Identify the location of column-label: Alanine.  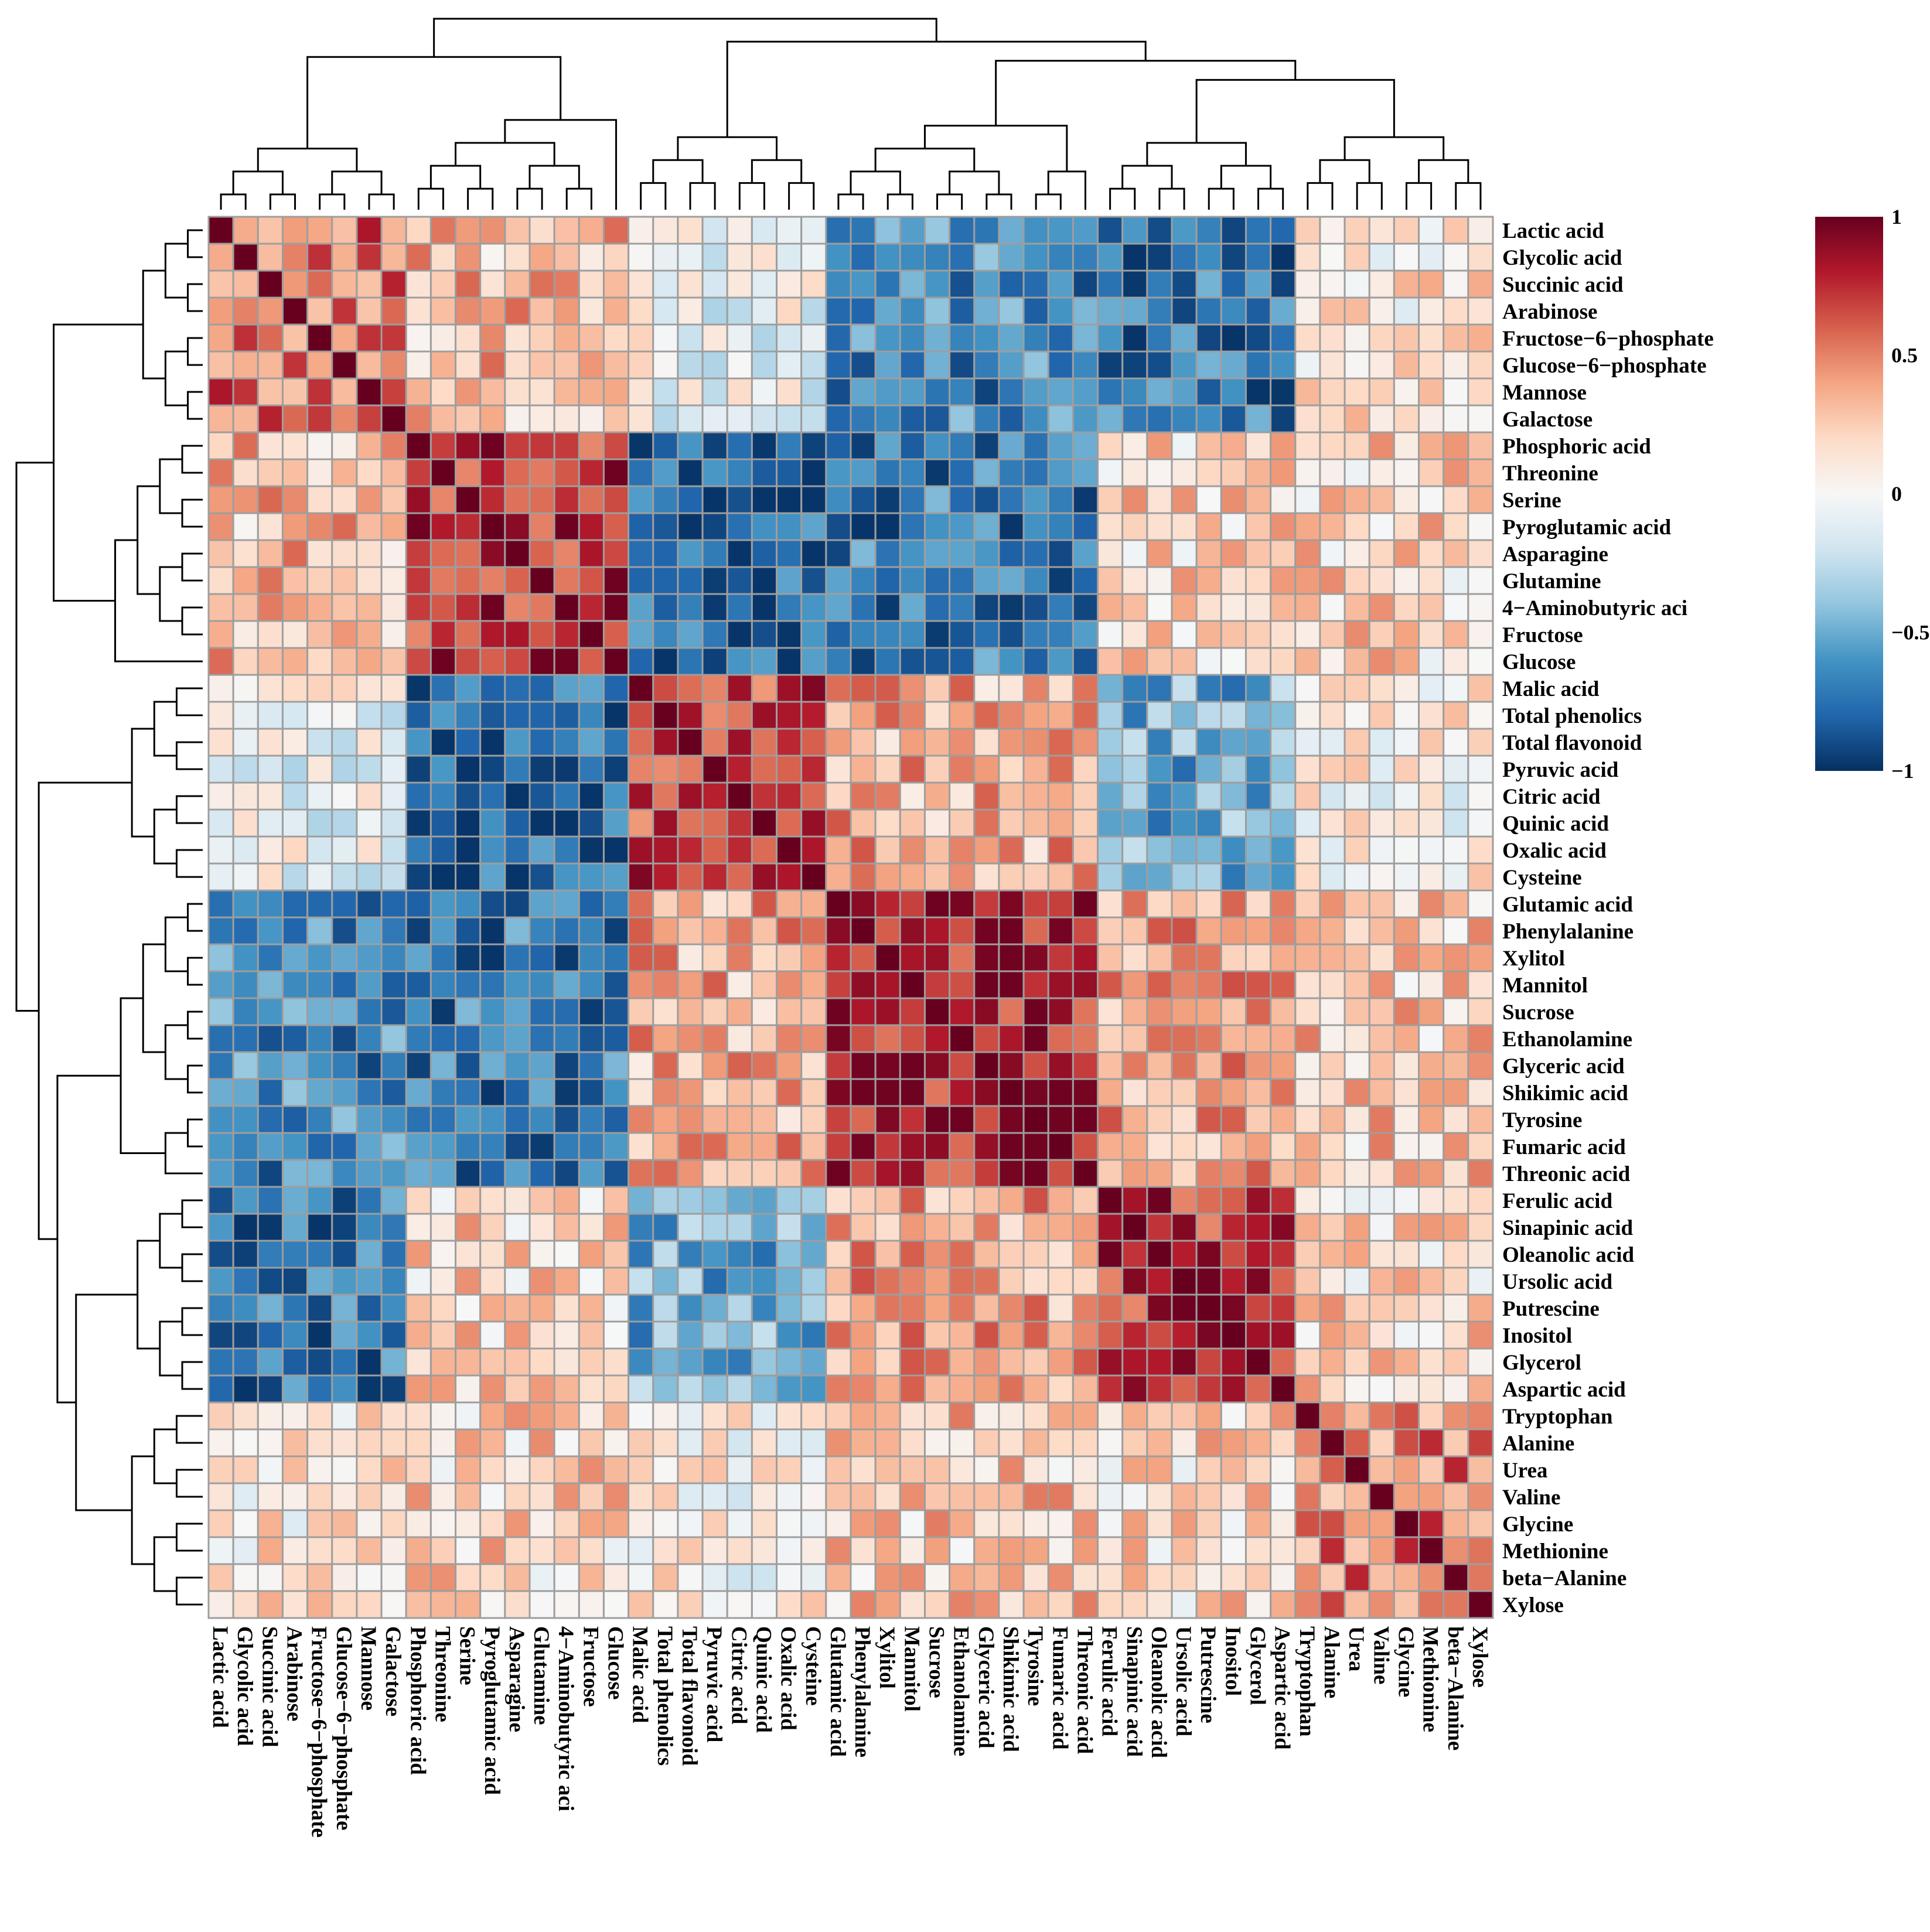
(1331, 1662).